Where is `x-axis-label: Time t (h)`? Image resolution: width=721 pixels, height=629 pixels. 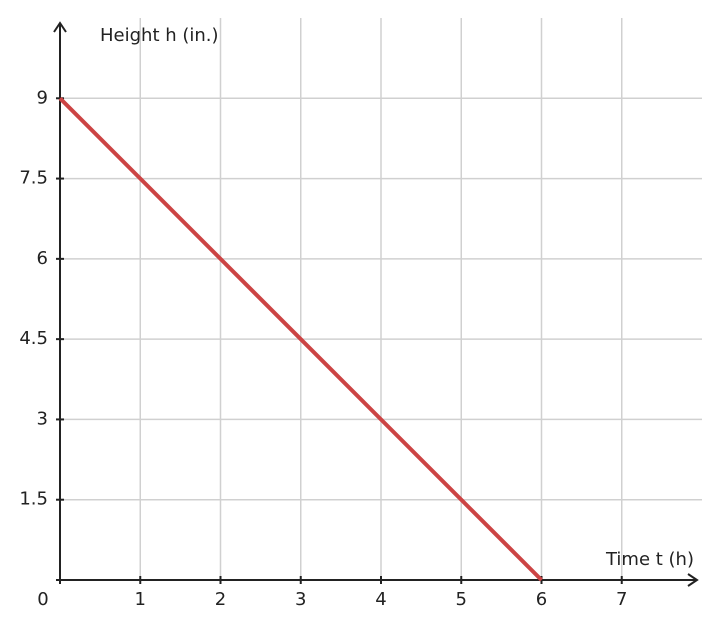 x-axis-label: Time t (h) is located at coordinates (649, 559).